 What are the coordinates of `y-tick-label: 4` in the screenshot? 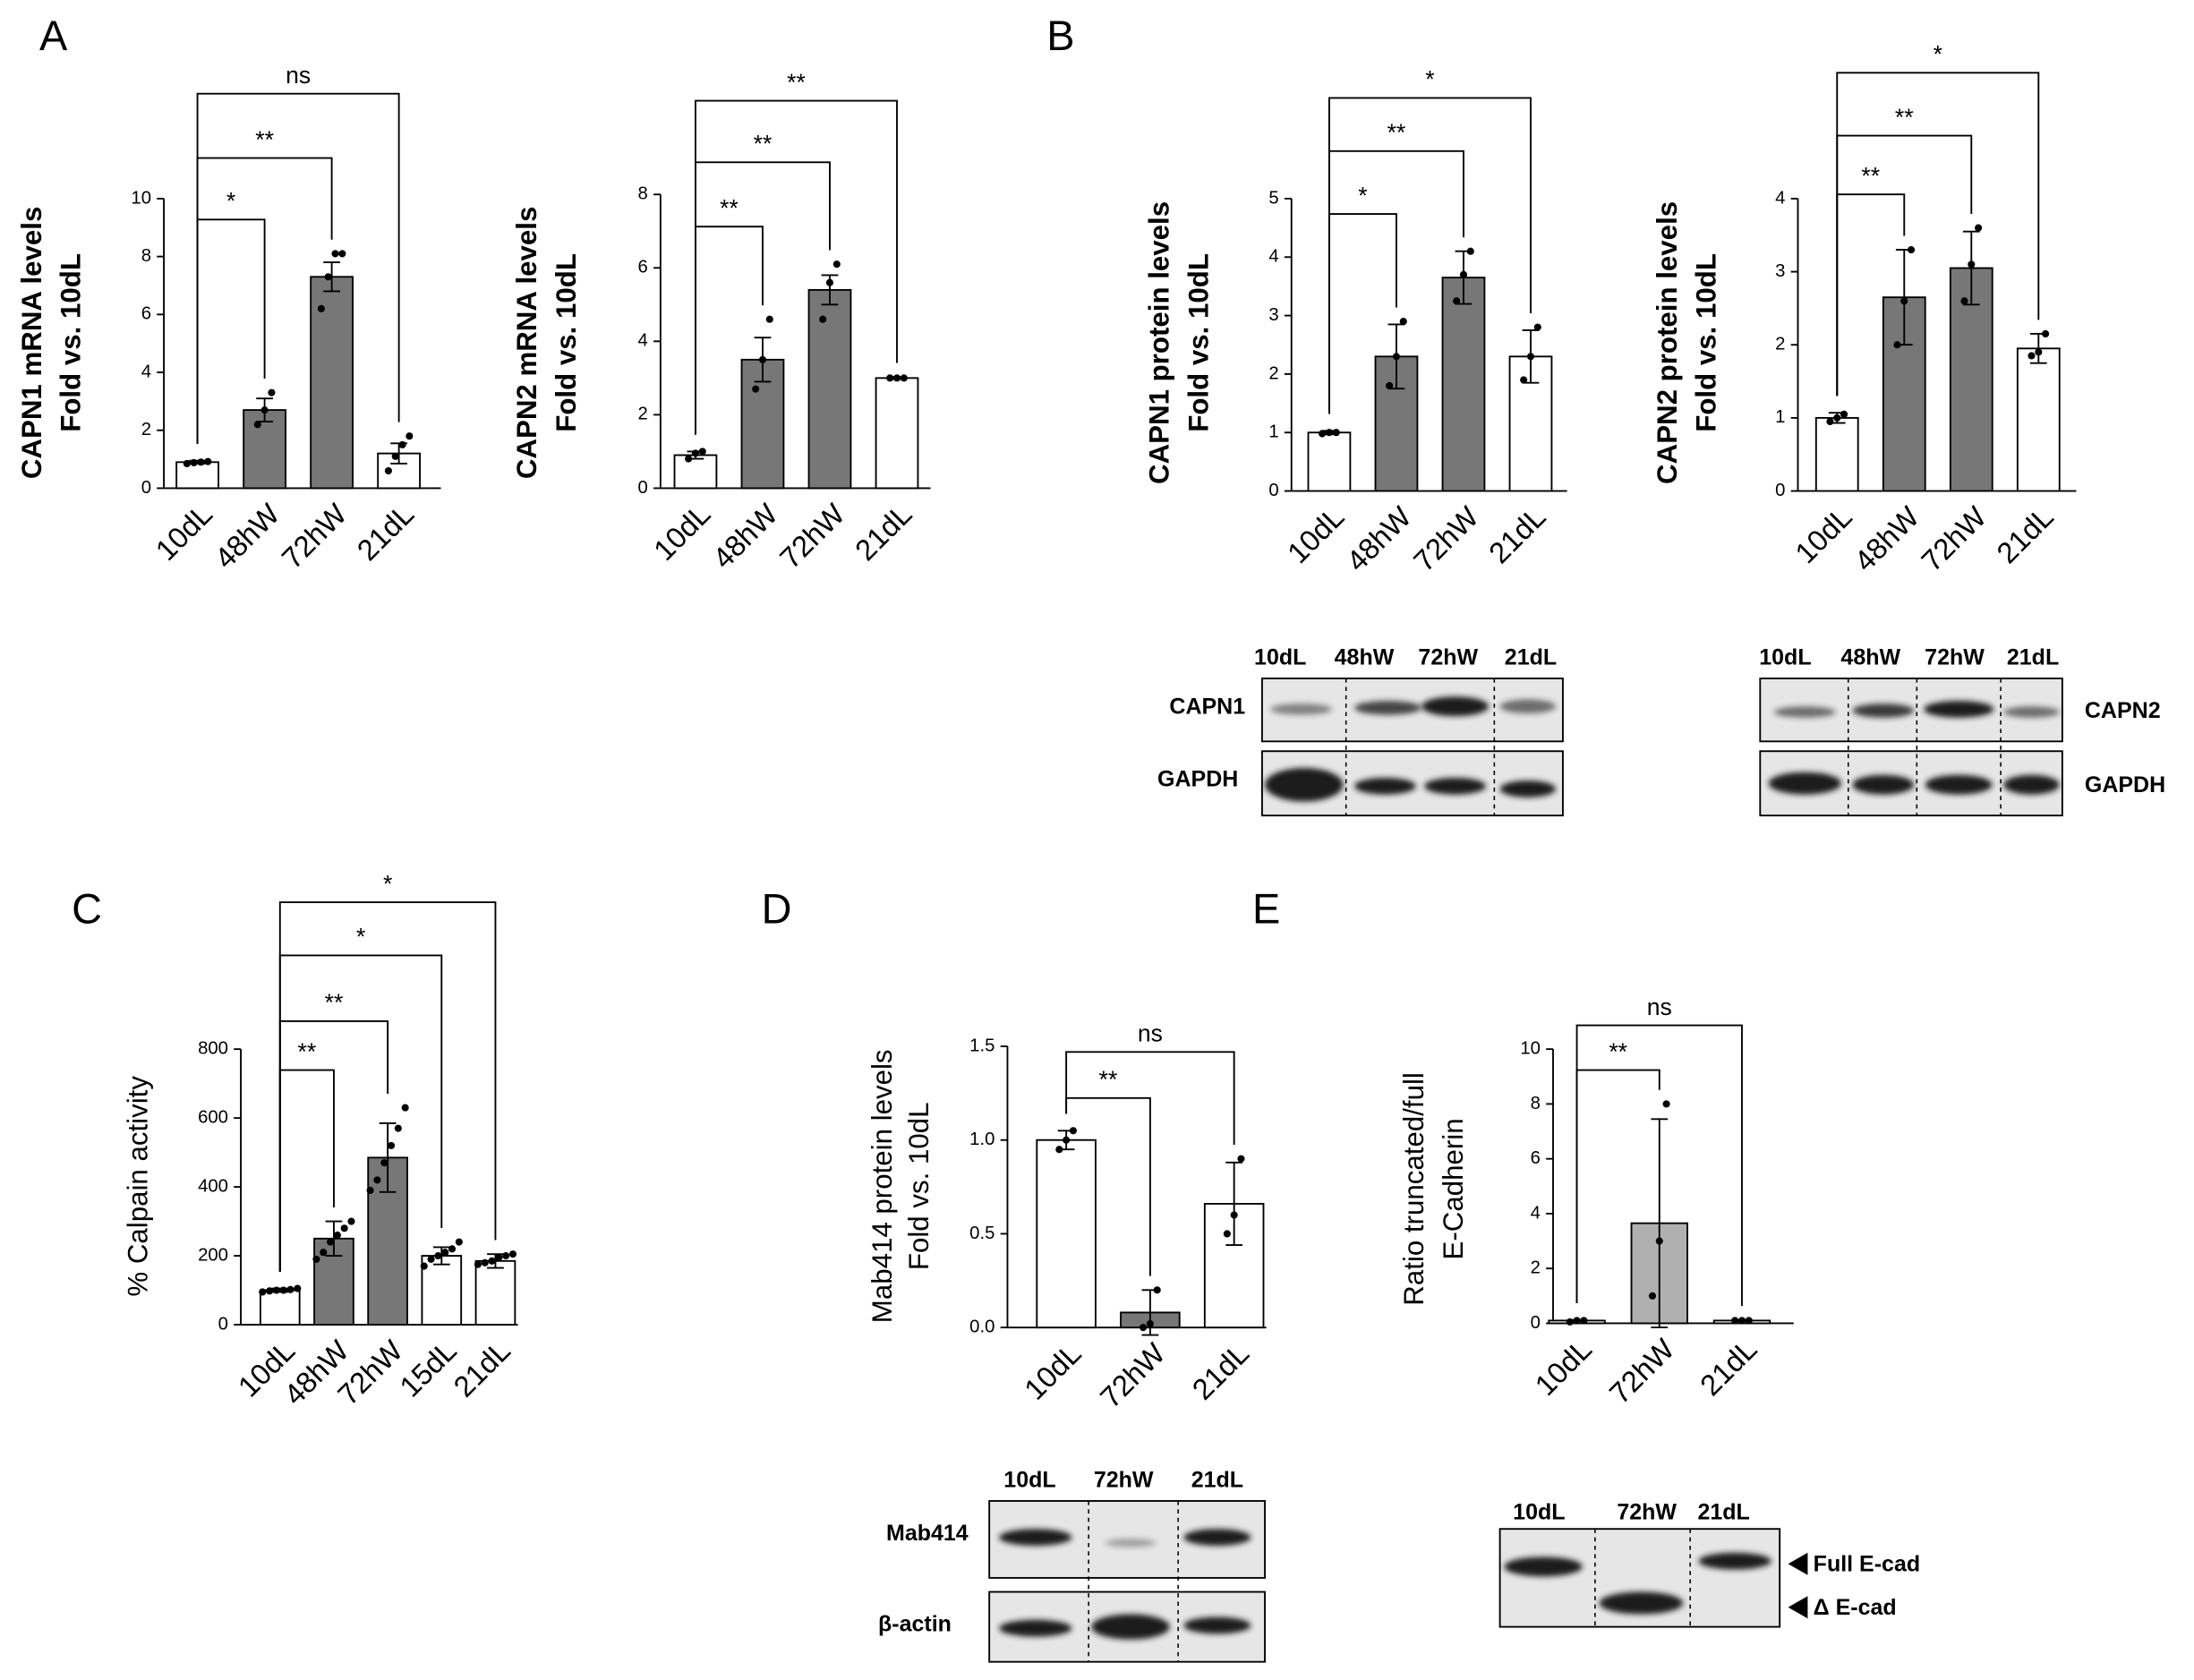 It's located at (1780, 198).